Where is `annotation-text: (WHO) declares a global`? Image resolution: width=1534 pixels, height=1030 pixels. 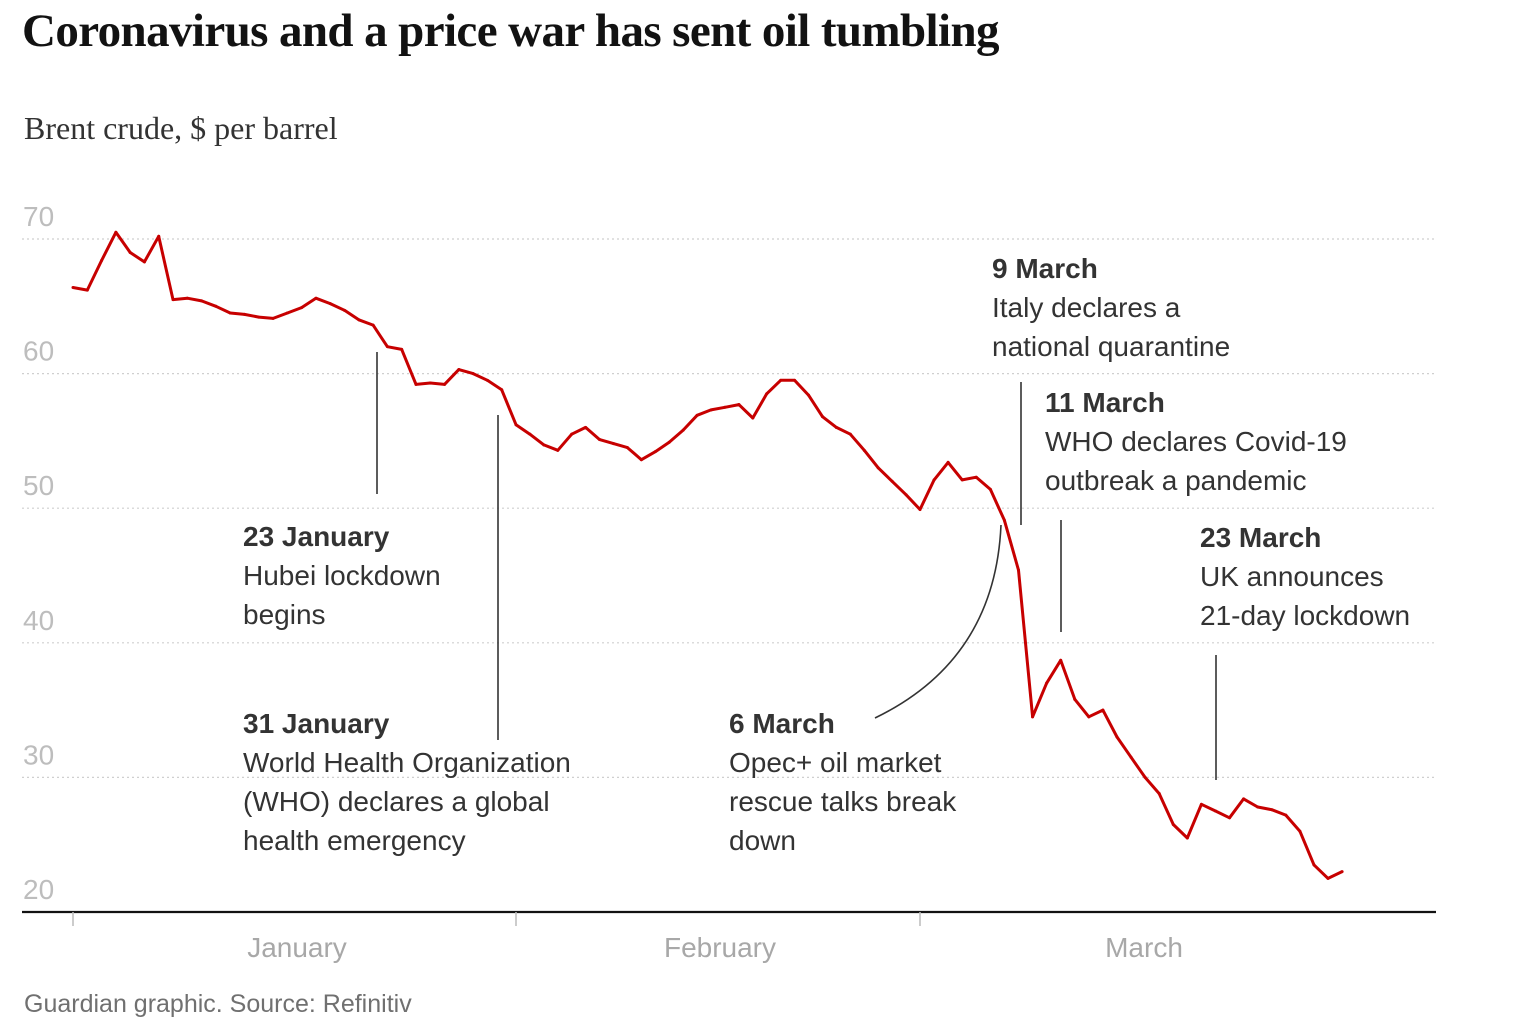
annotation-text: (WHO) declares a global is located at coordinates (396, 801).